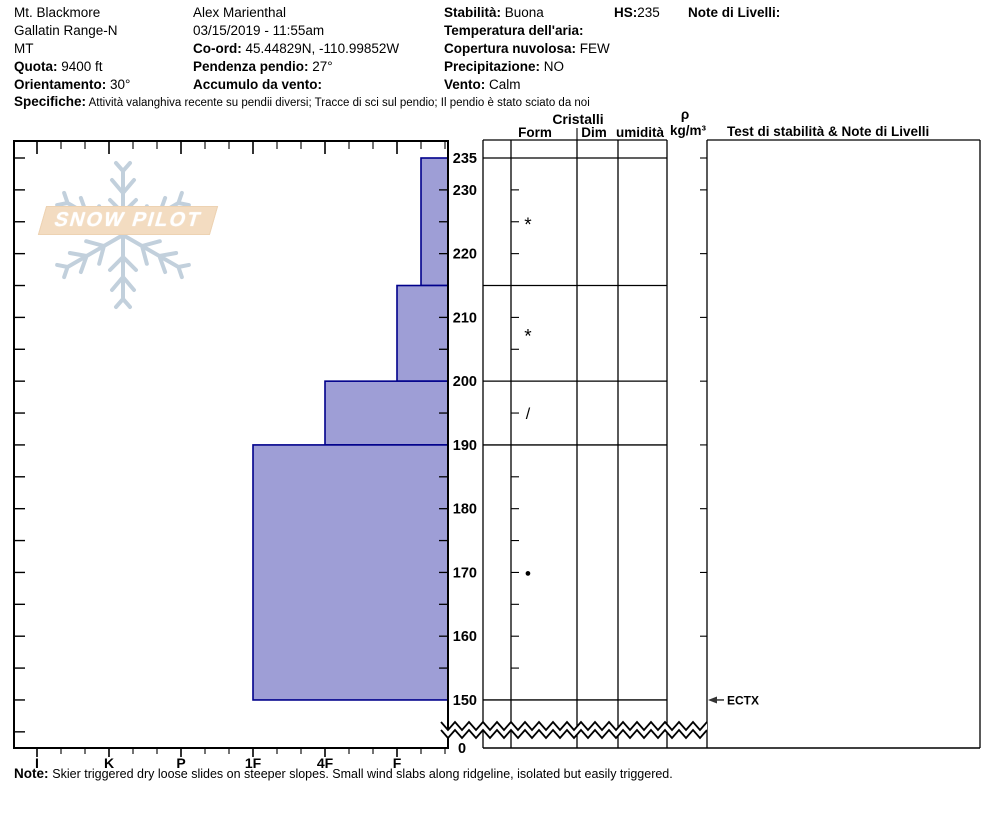  Describe the element at coordinates (465, 159) in the screenshot. I see `depth-axis-label: 235` at that location.